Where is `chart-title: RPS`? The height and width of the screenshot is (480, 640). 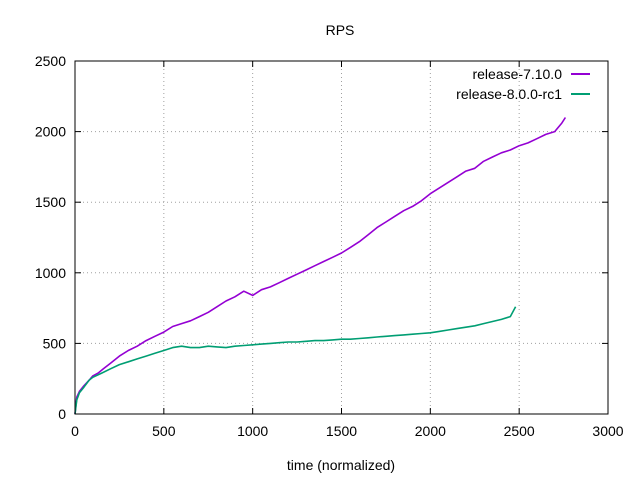
chart-title: RPS is located at coordinates (340, 30).